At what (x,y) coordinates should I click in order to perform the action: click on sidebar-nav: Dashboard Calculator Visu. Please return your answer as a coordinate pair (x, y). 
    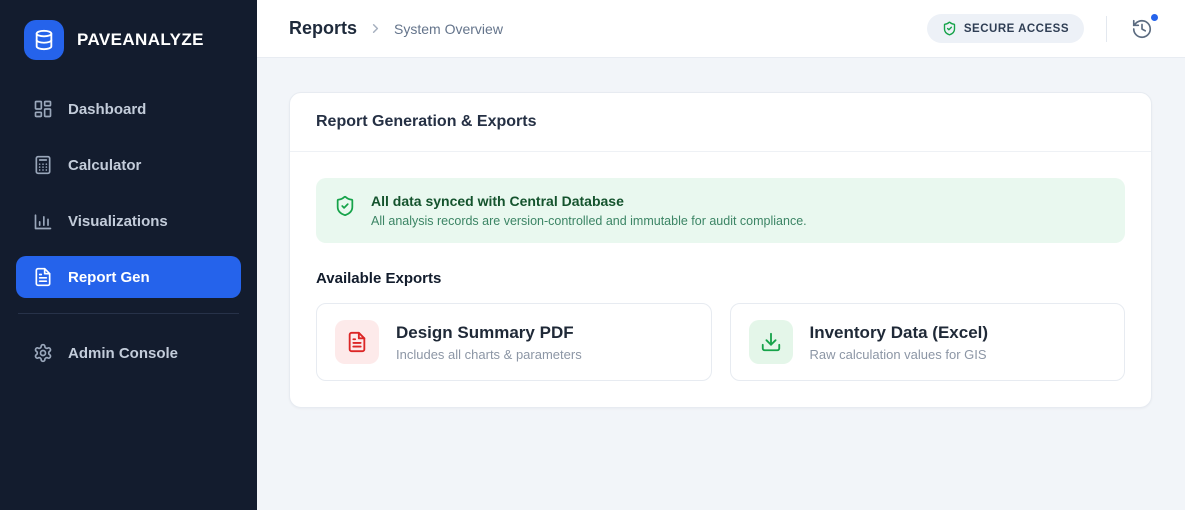
    Looking at the image, I should click on (128, 238).